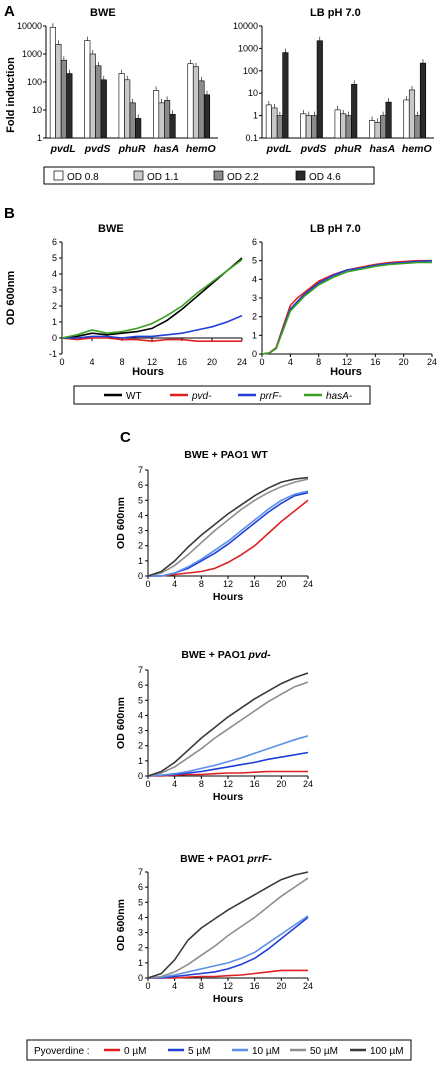 The width and height of the screenshot is (441, 1067). Describe the element at coordinates (325, 177) in the screenshot. I see `legend-label: OD 4.6` at that location.